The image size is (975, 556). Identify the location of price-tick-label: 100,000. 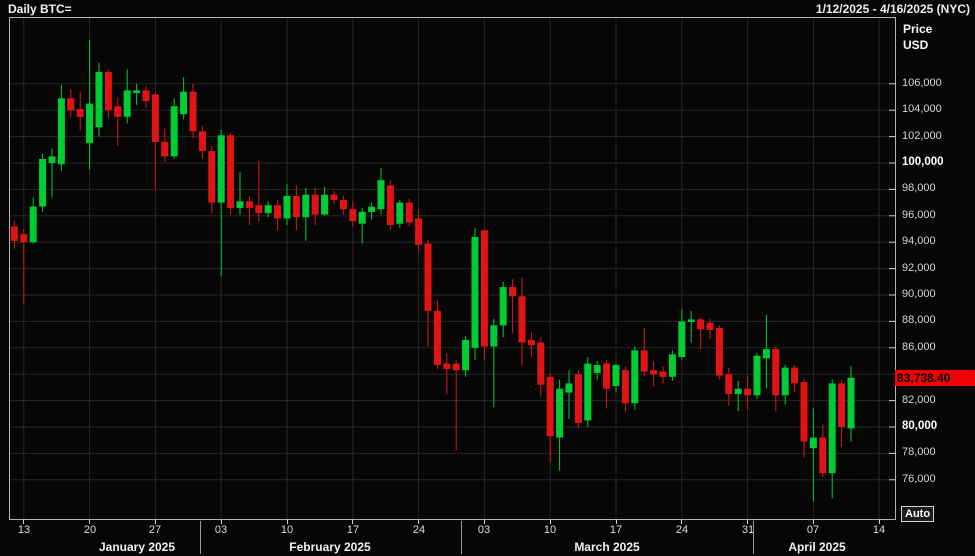
(923, 162).